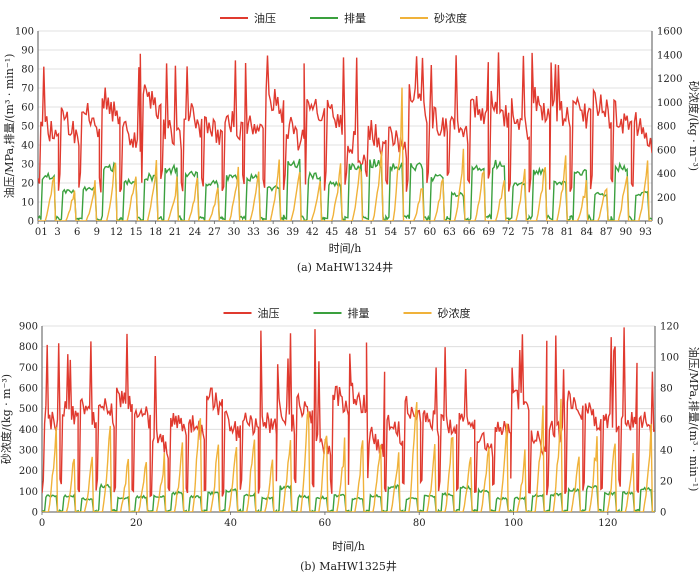 This screenshot has width=700, height=575. What do you see at coordinates (9, 126) in the screenshot?
I see `y-left-axis-label: 油压/MPa,排量/(m³ · min⁻¹)` at bounding box center [9, 126].